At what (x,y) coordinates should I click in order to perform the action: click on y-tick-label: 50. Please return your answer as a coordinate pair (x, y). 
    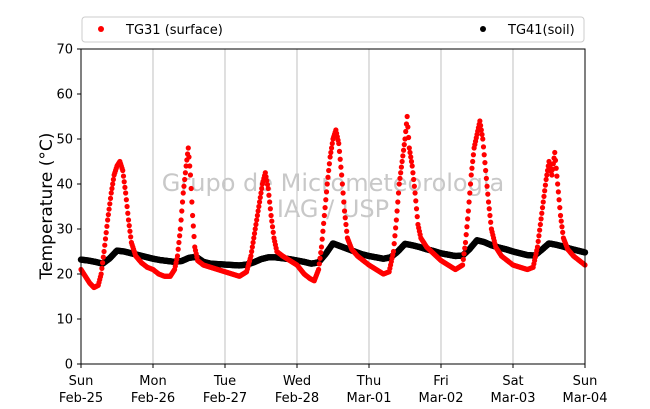
    Looking at the image, I should click on (64, 140).